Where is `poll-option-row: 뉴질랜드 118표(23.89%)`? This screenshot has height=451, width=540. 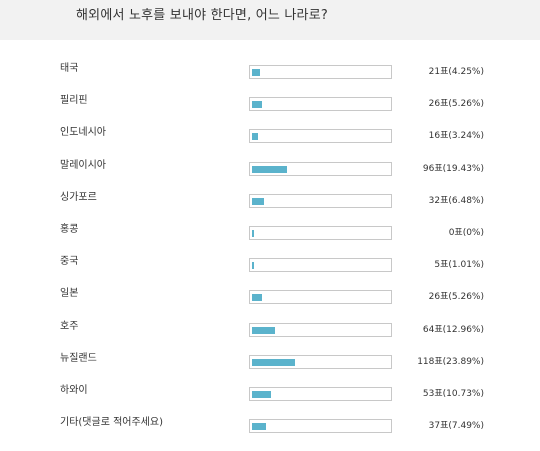 poll-option-row: 뉴질랜드 118표(23.89%) is located at coordinates (270, 363).